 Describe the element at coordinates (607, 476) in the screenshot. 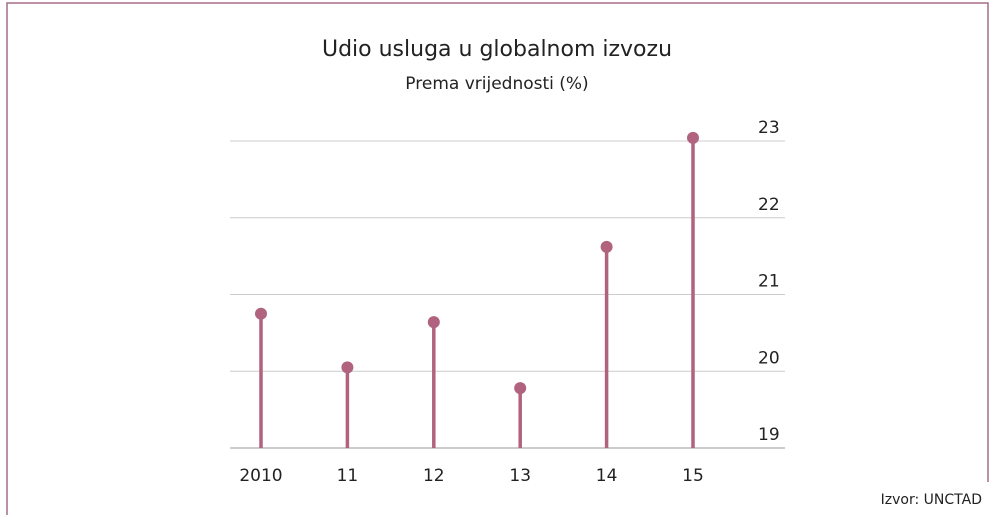

I see `x-tick-label: 14` at that location.